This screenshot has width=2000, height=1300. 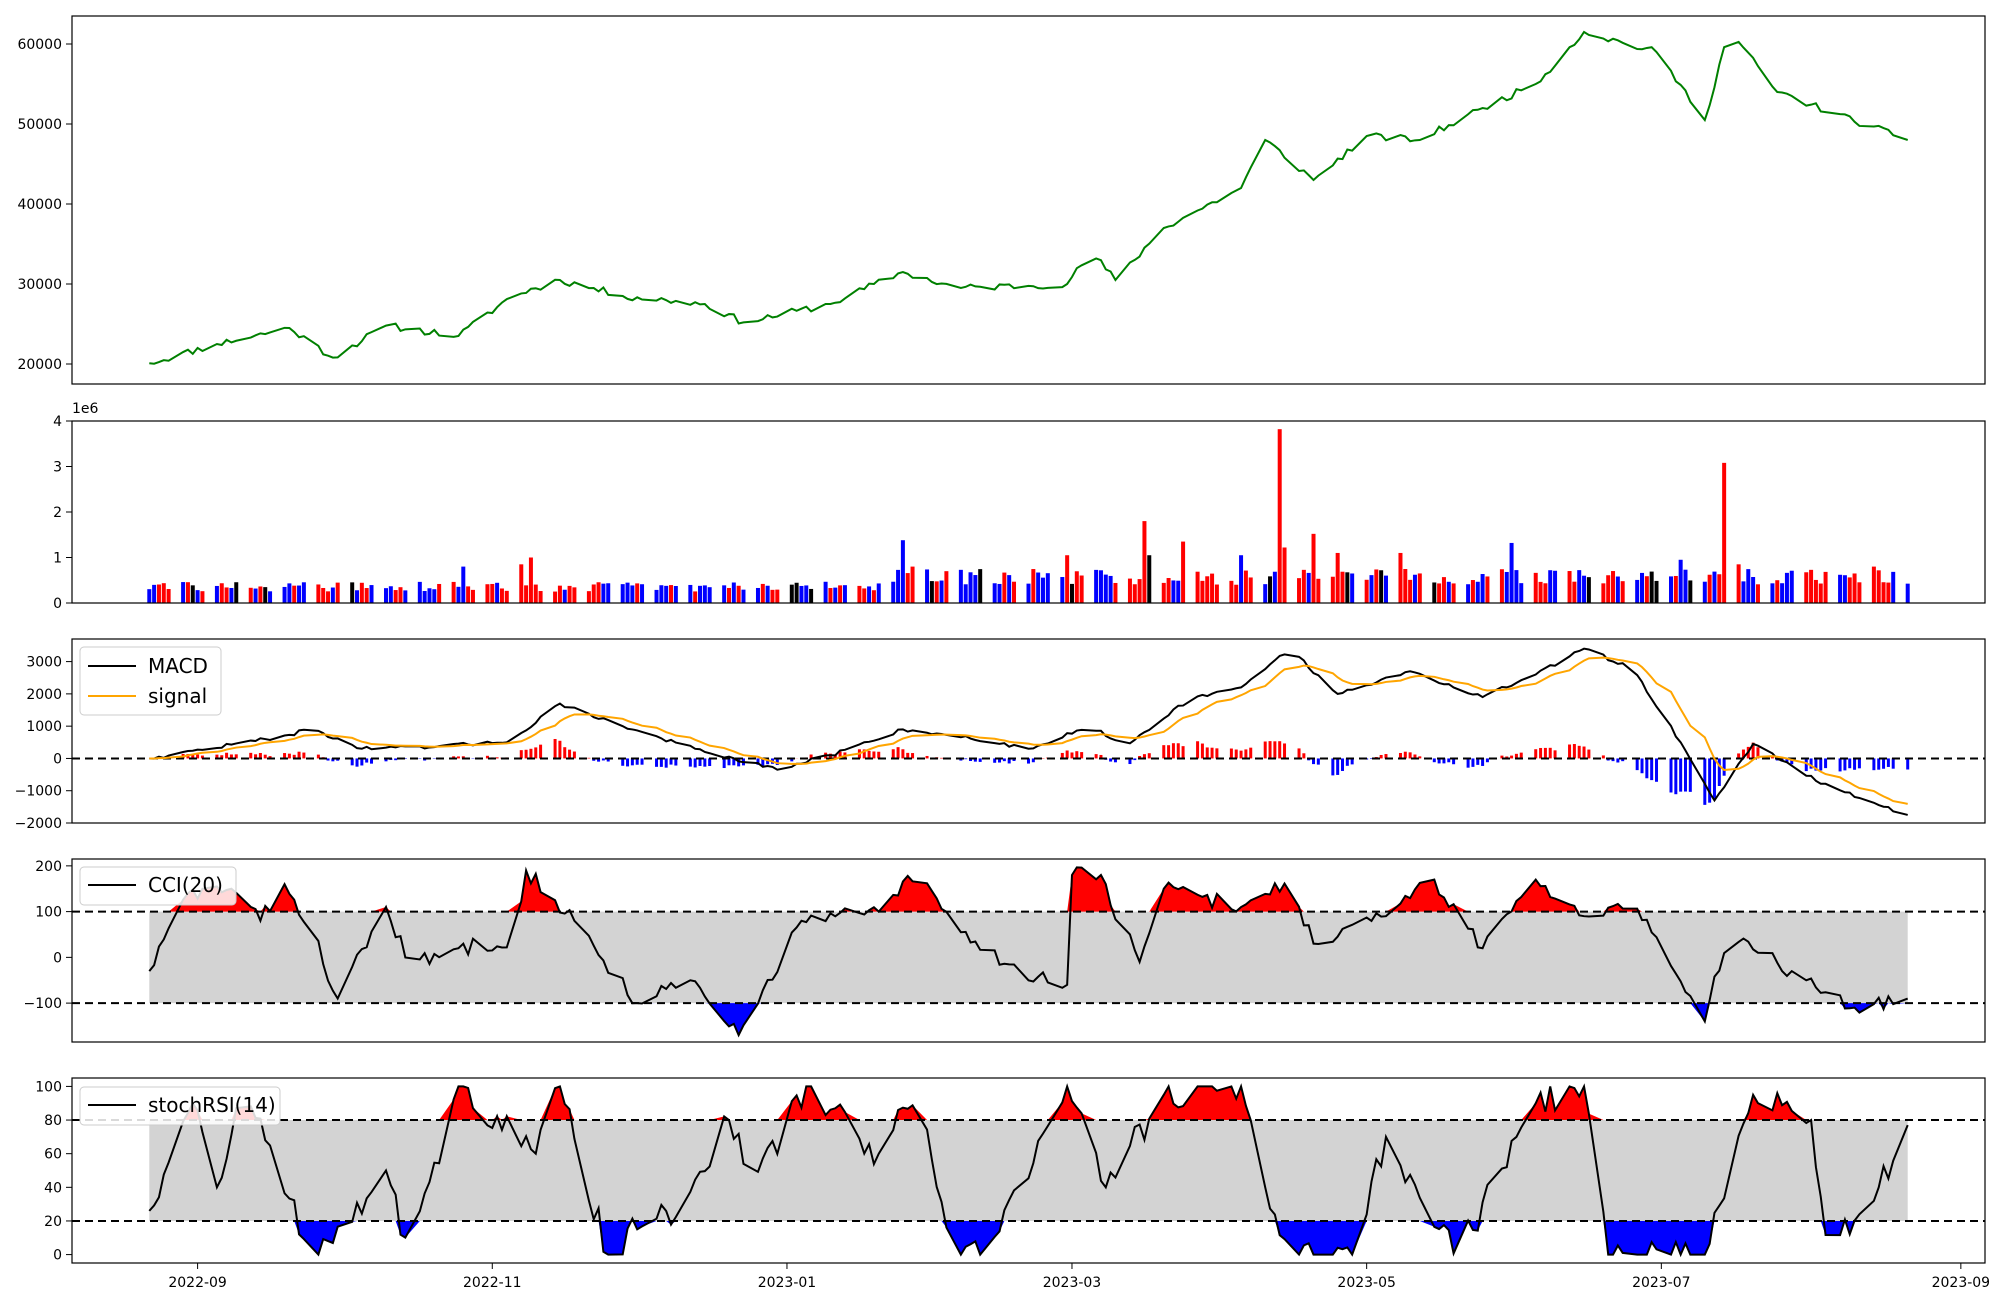 I want to click on cci-line, so click(x=1028, y=952).